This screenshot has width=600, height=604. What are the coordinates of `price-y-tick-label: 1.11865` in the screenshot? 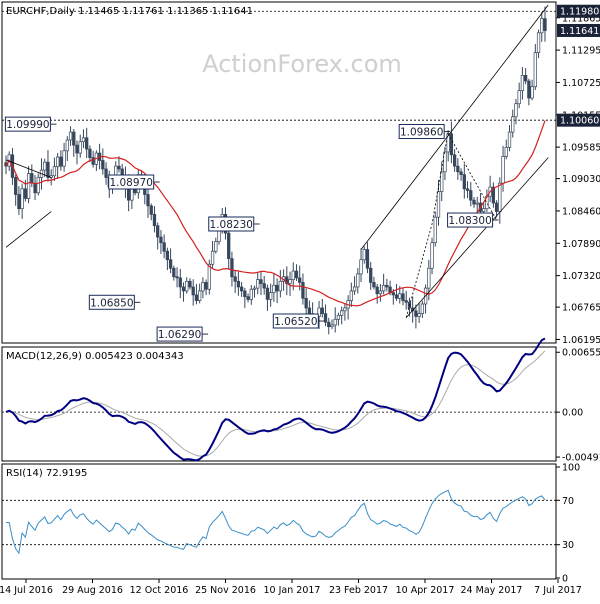 It's located at (581, 18).